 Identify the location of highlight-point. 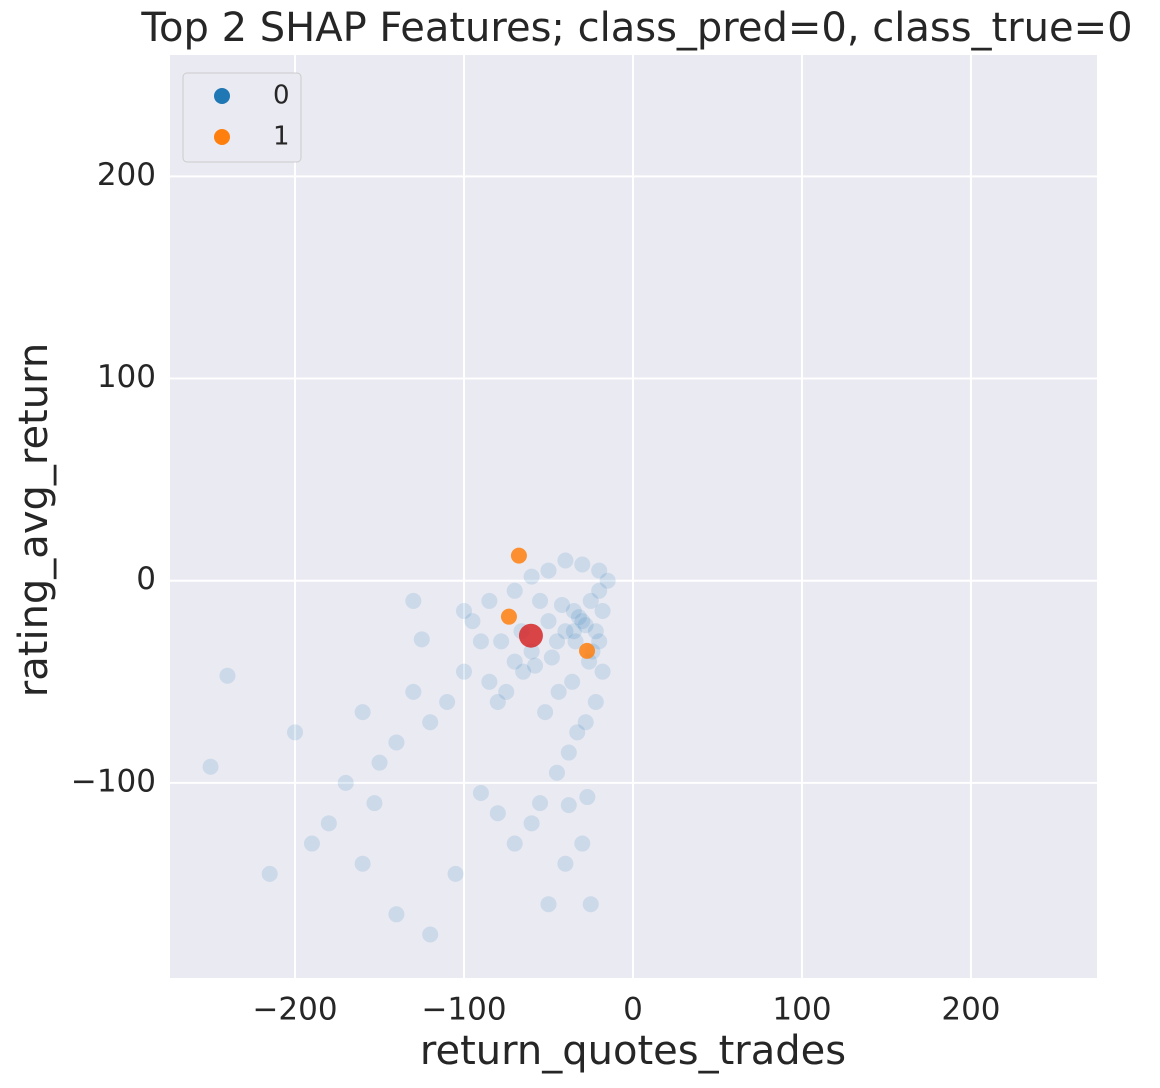
(530, 635).